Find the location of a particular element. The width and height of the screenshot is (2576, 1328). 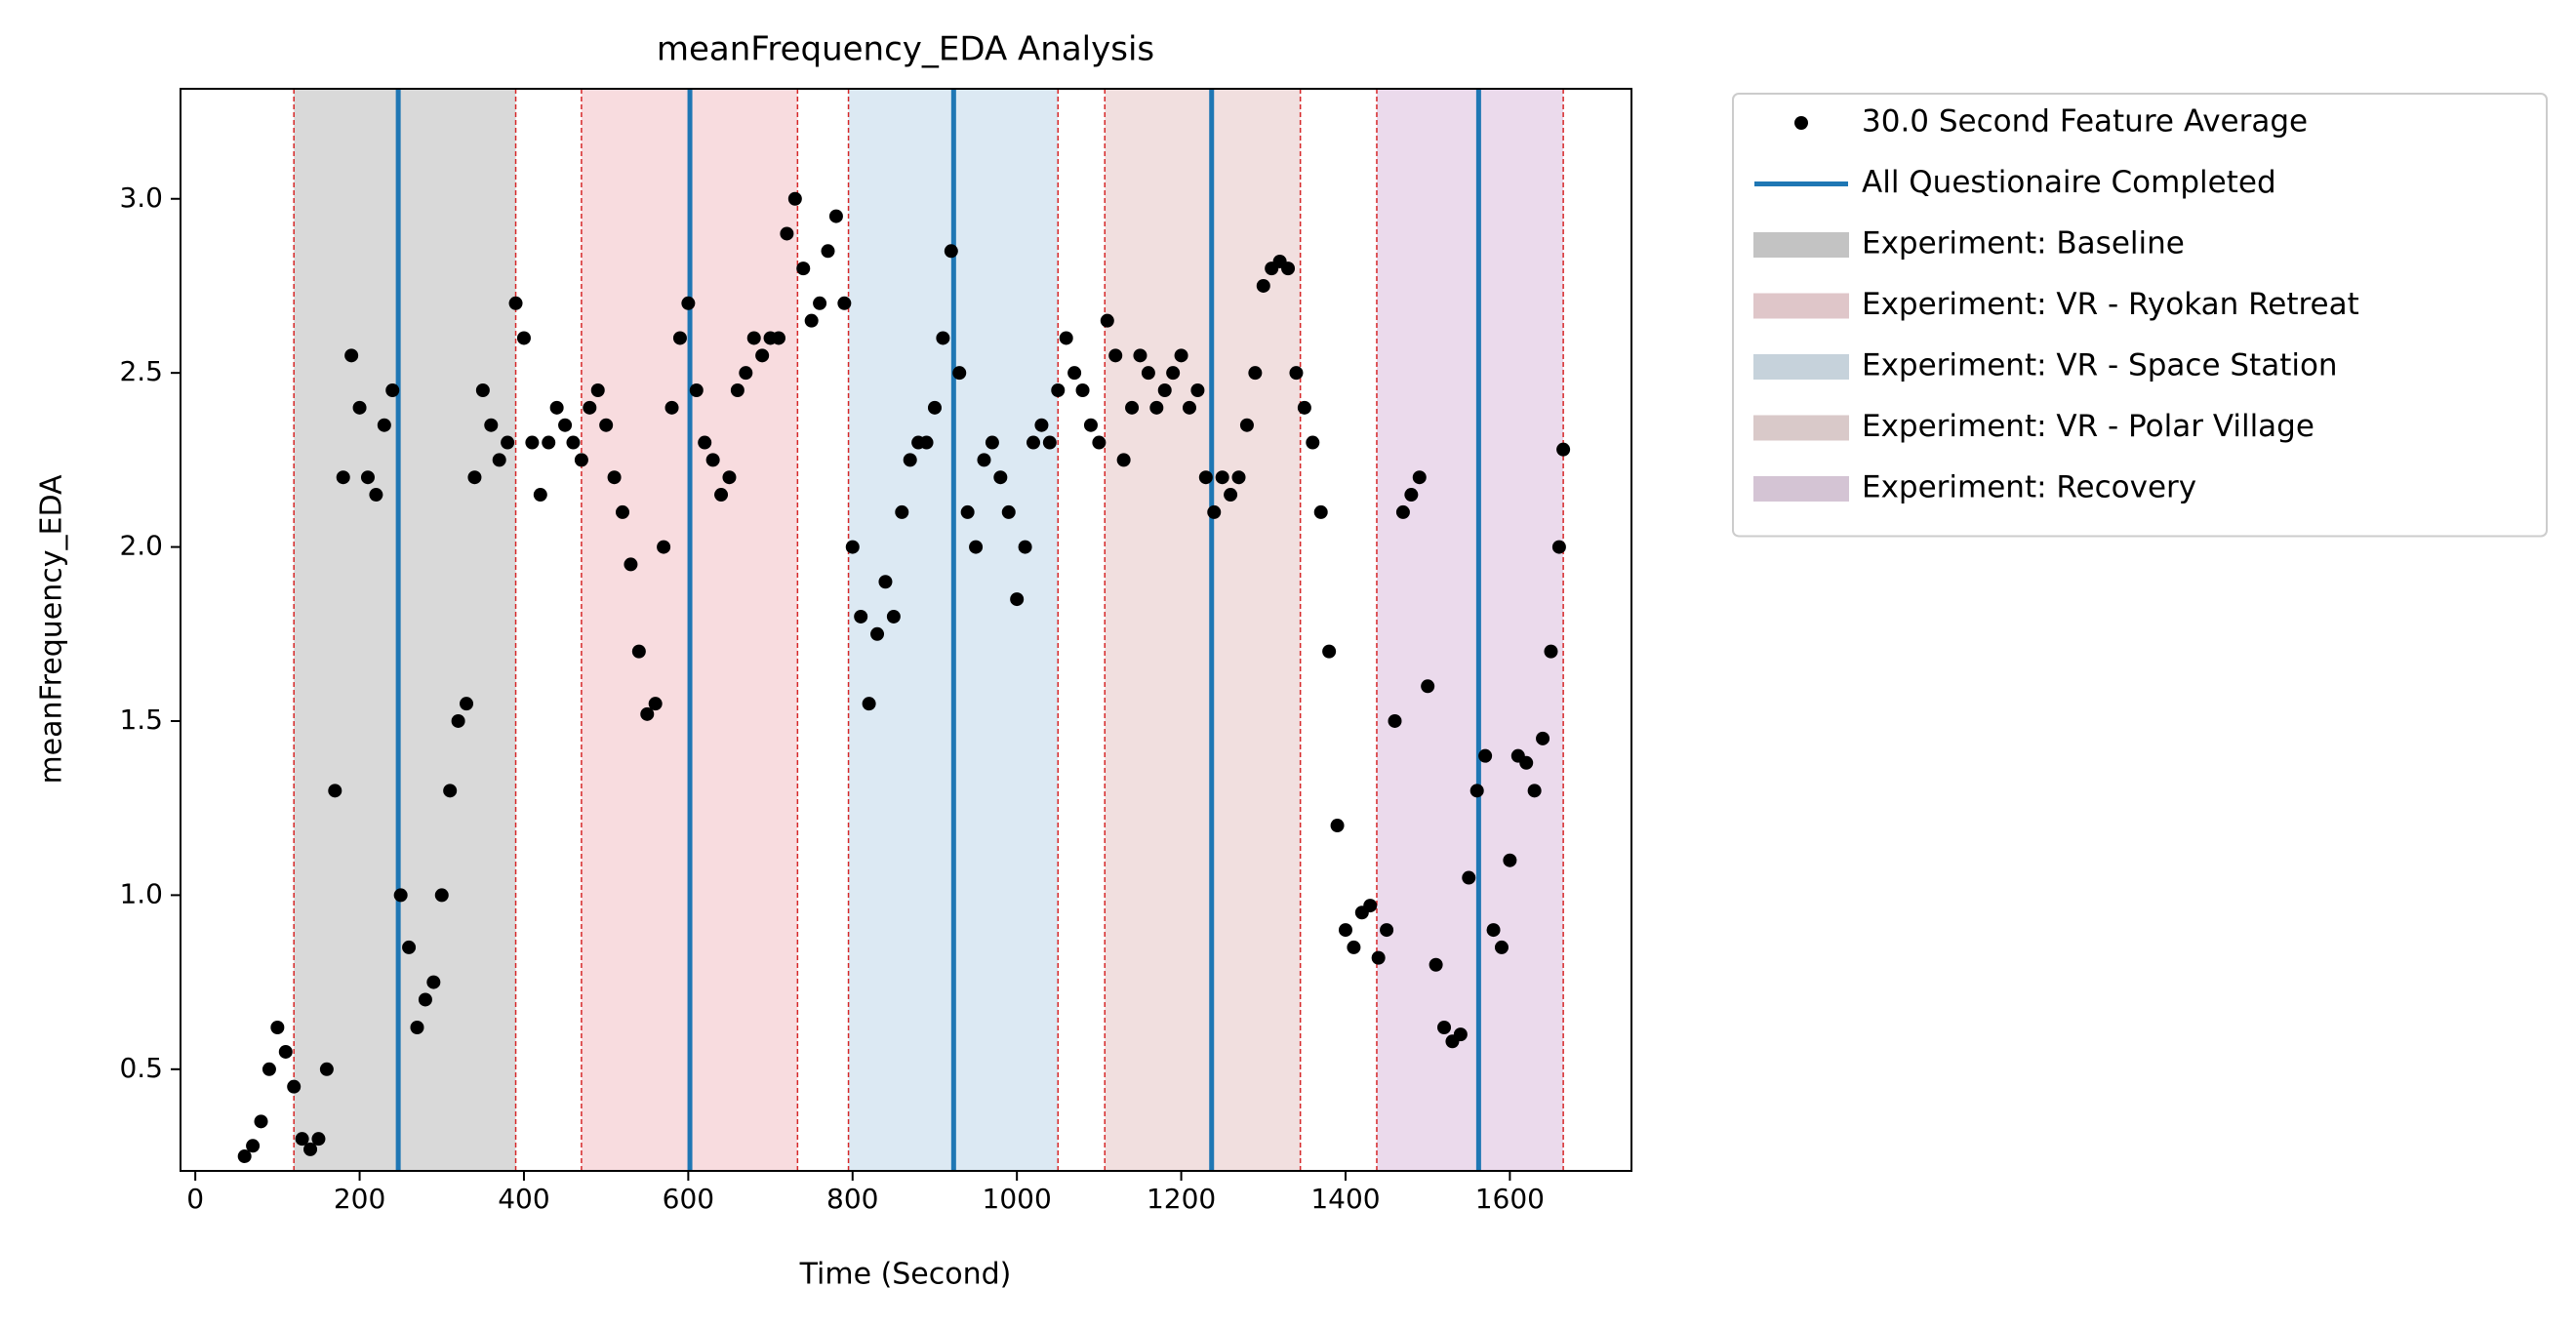

y-tick-label: 1.0 is located at coordinates (141, 893).